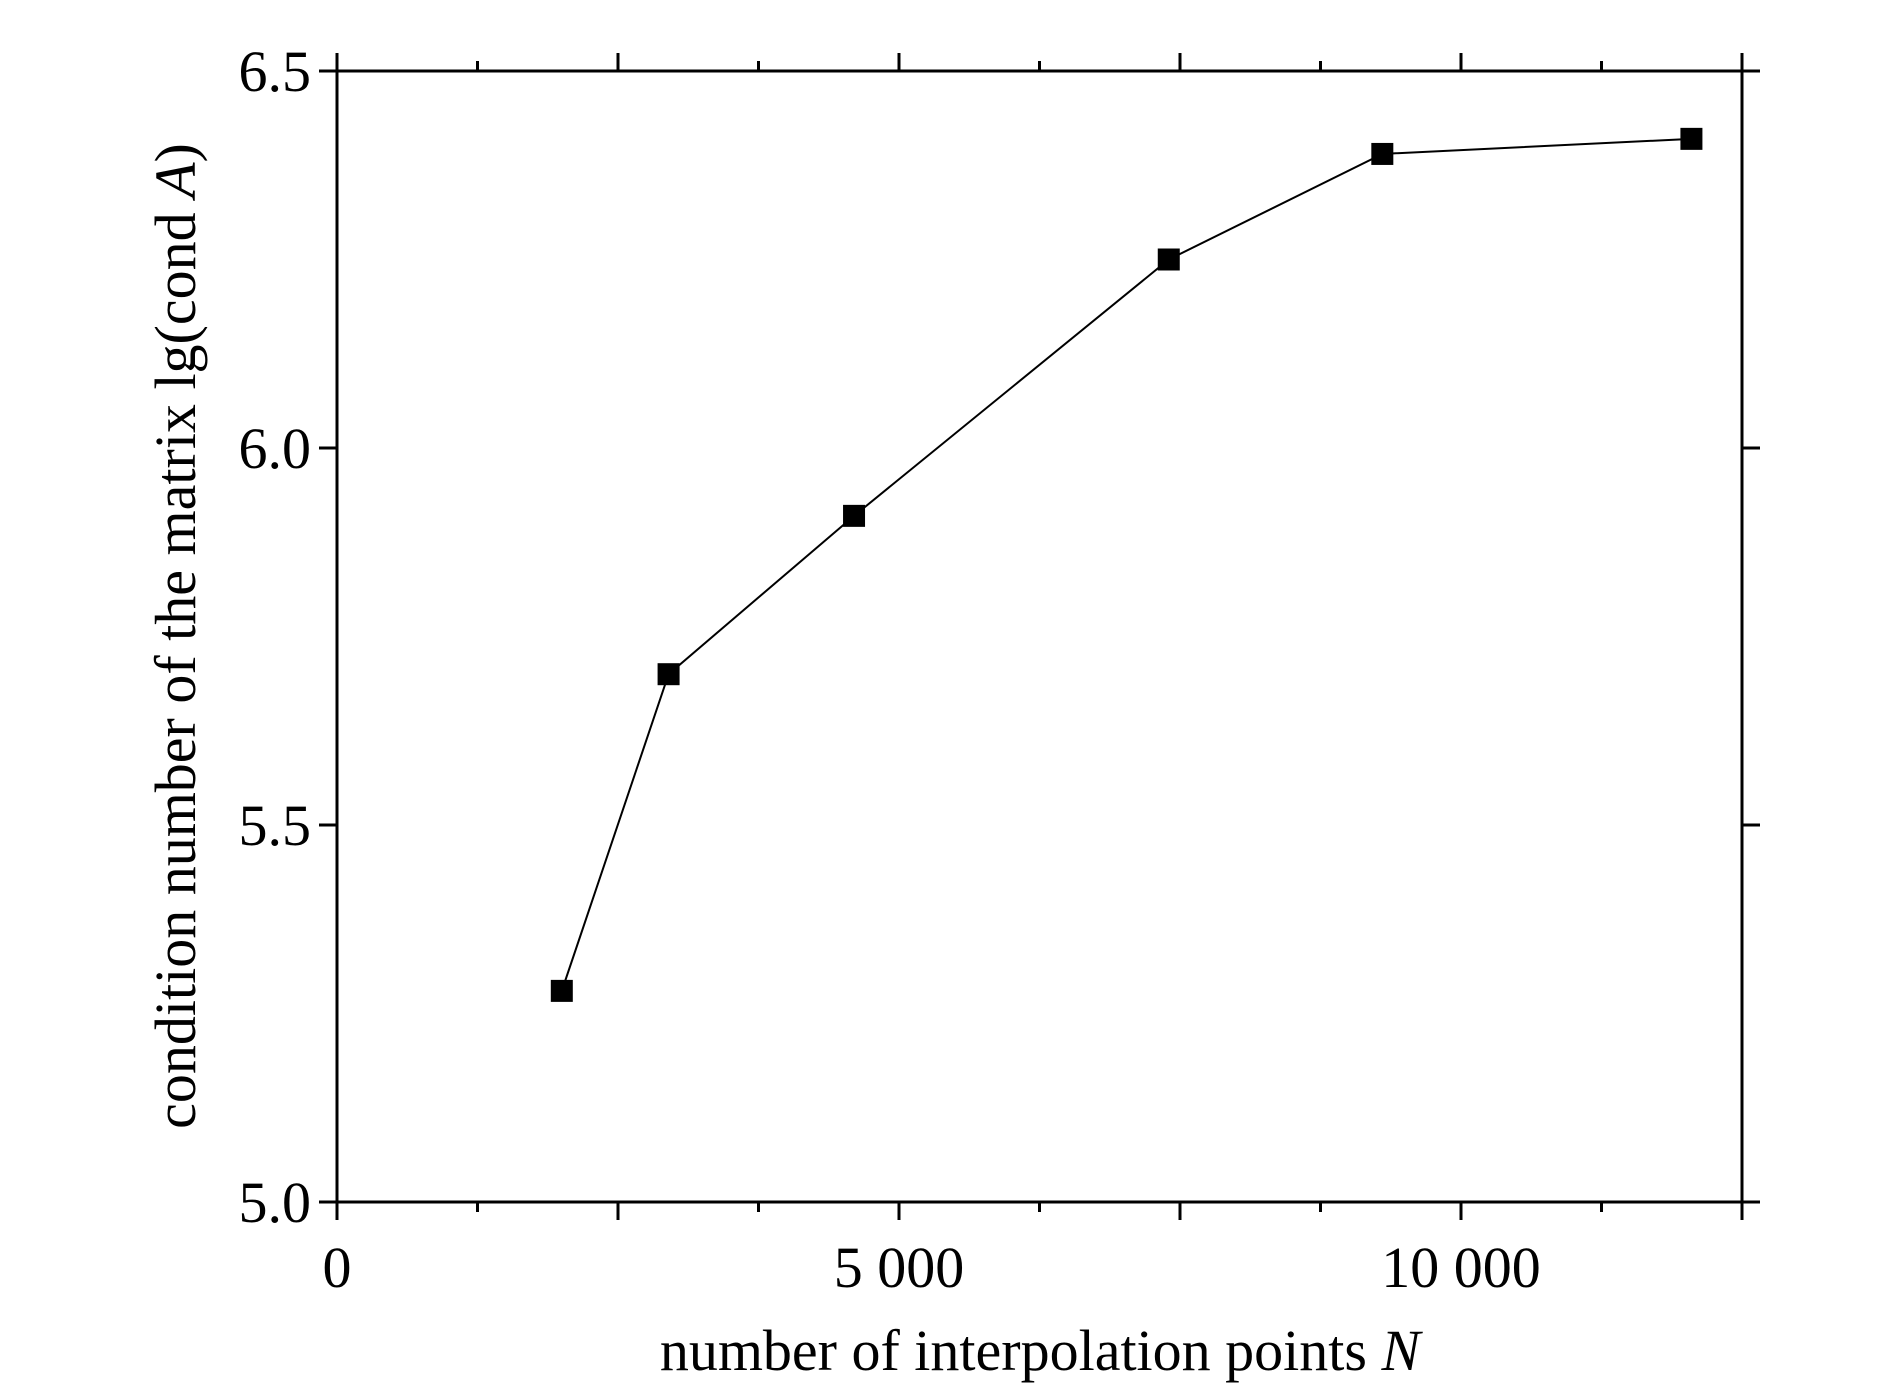  Describe the element at coordinates (1042, 1350) in the screenshot. I see `x-axis-label: number of interpolation points N` at that location.